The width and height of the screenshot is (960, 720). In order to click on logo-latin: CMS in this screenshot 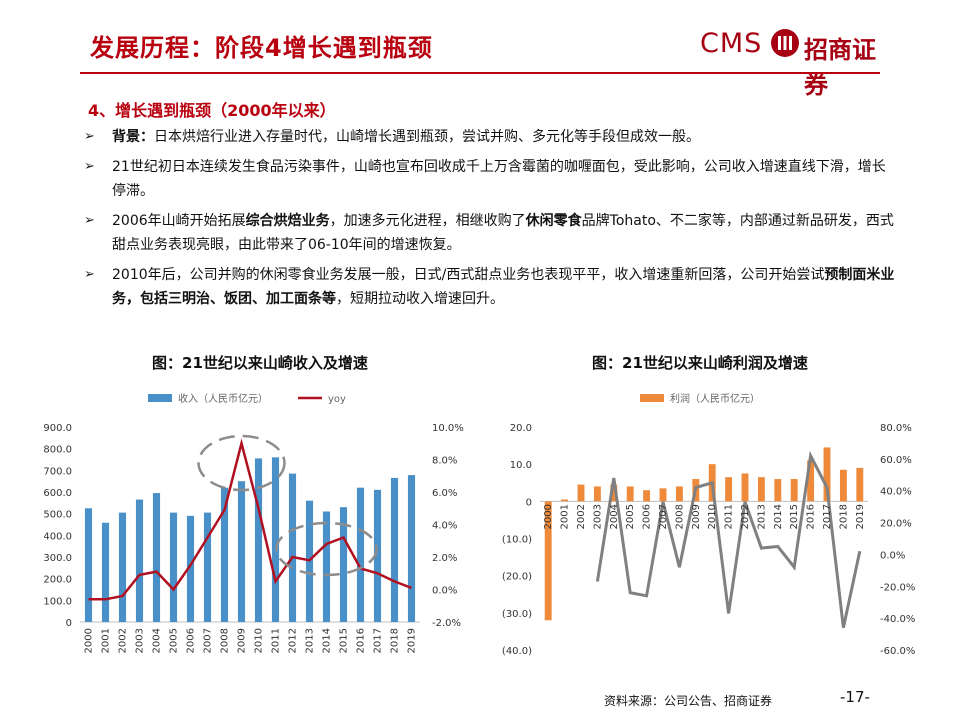, I will do `click(731, 43)`.